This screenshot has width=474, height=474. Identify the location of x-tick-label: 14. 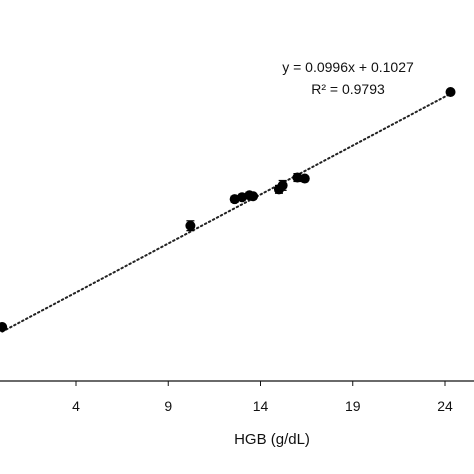
(261, 406).